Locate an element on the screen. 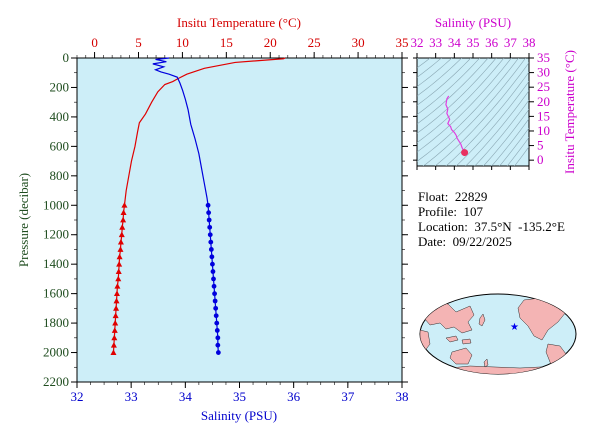 Image resolution: width=595 pixels, height=439 pixels. pressure-tick-label: 1400 is located at coordinates (56, 263).